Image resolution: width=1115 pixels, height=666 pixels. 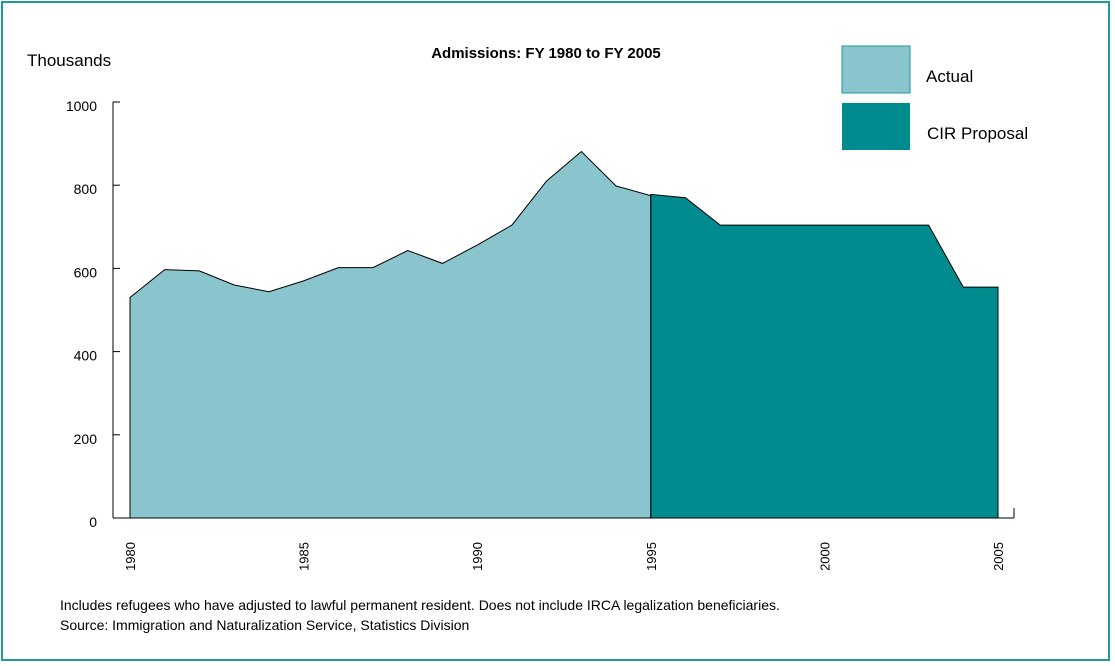 What do you see at coordinates (86, 439) in the screenshot?
I see `y-tick-label-200: 200` at bounding box center [86, 439].